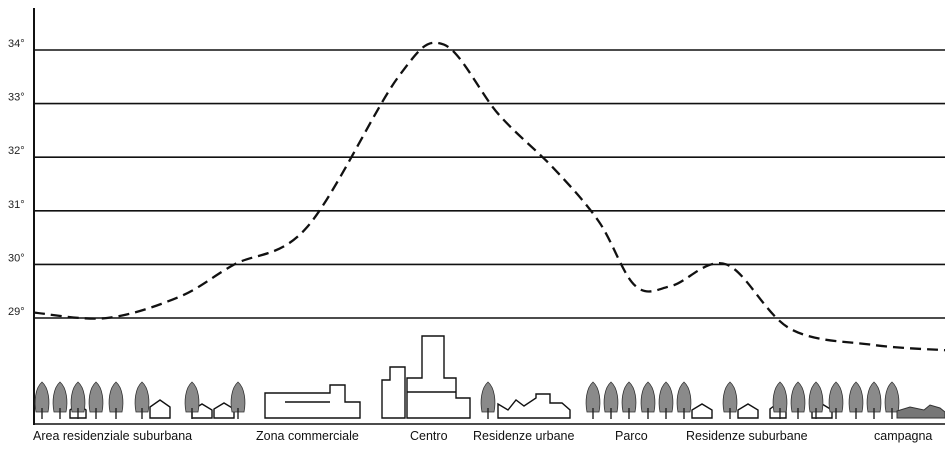 The width and height of the screenshot is (945, 451). What do you see at coordinates (524, 436) in the screenshot?
I see `zone-label-urban-residences: Residenze urbane` at bounding box center [524, 436].